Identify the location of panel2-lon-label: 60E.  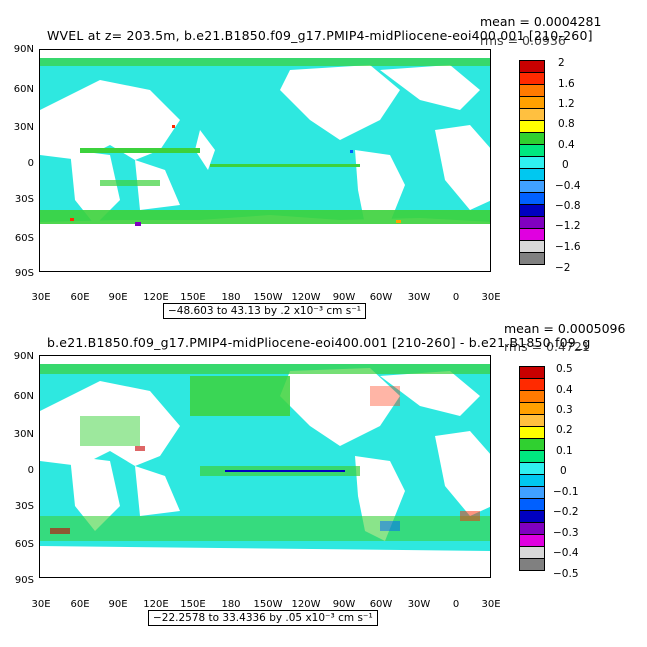
(80, 604).